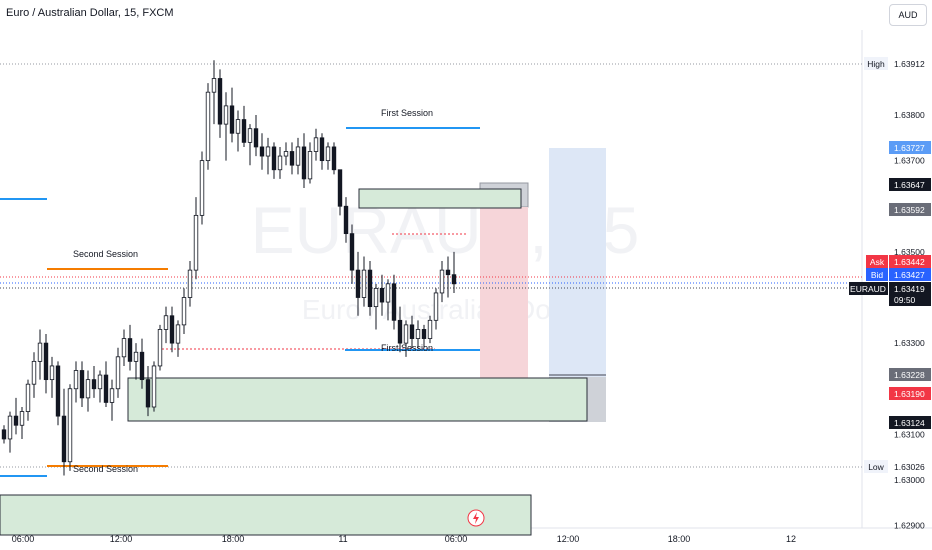 The image size is (932, 550). I want to click on position-loss-zone, so click(504, 300).